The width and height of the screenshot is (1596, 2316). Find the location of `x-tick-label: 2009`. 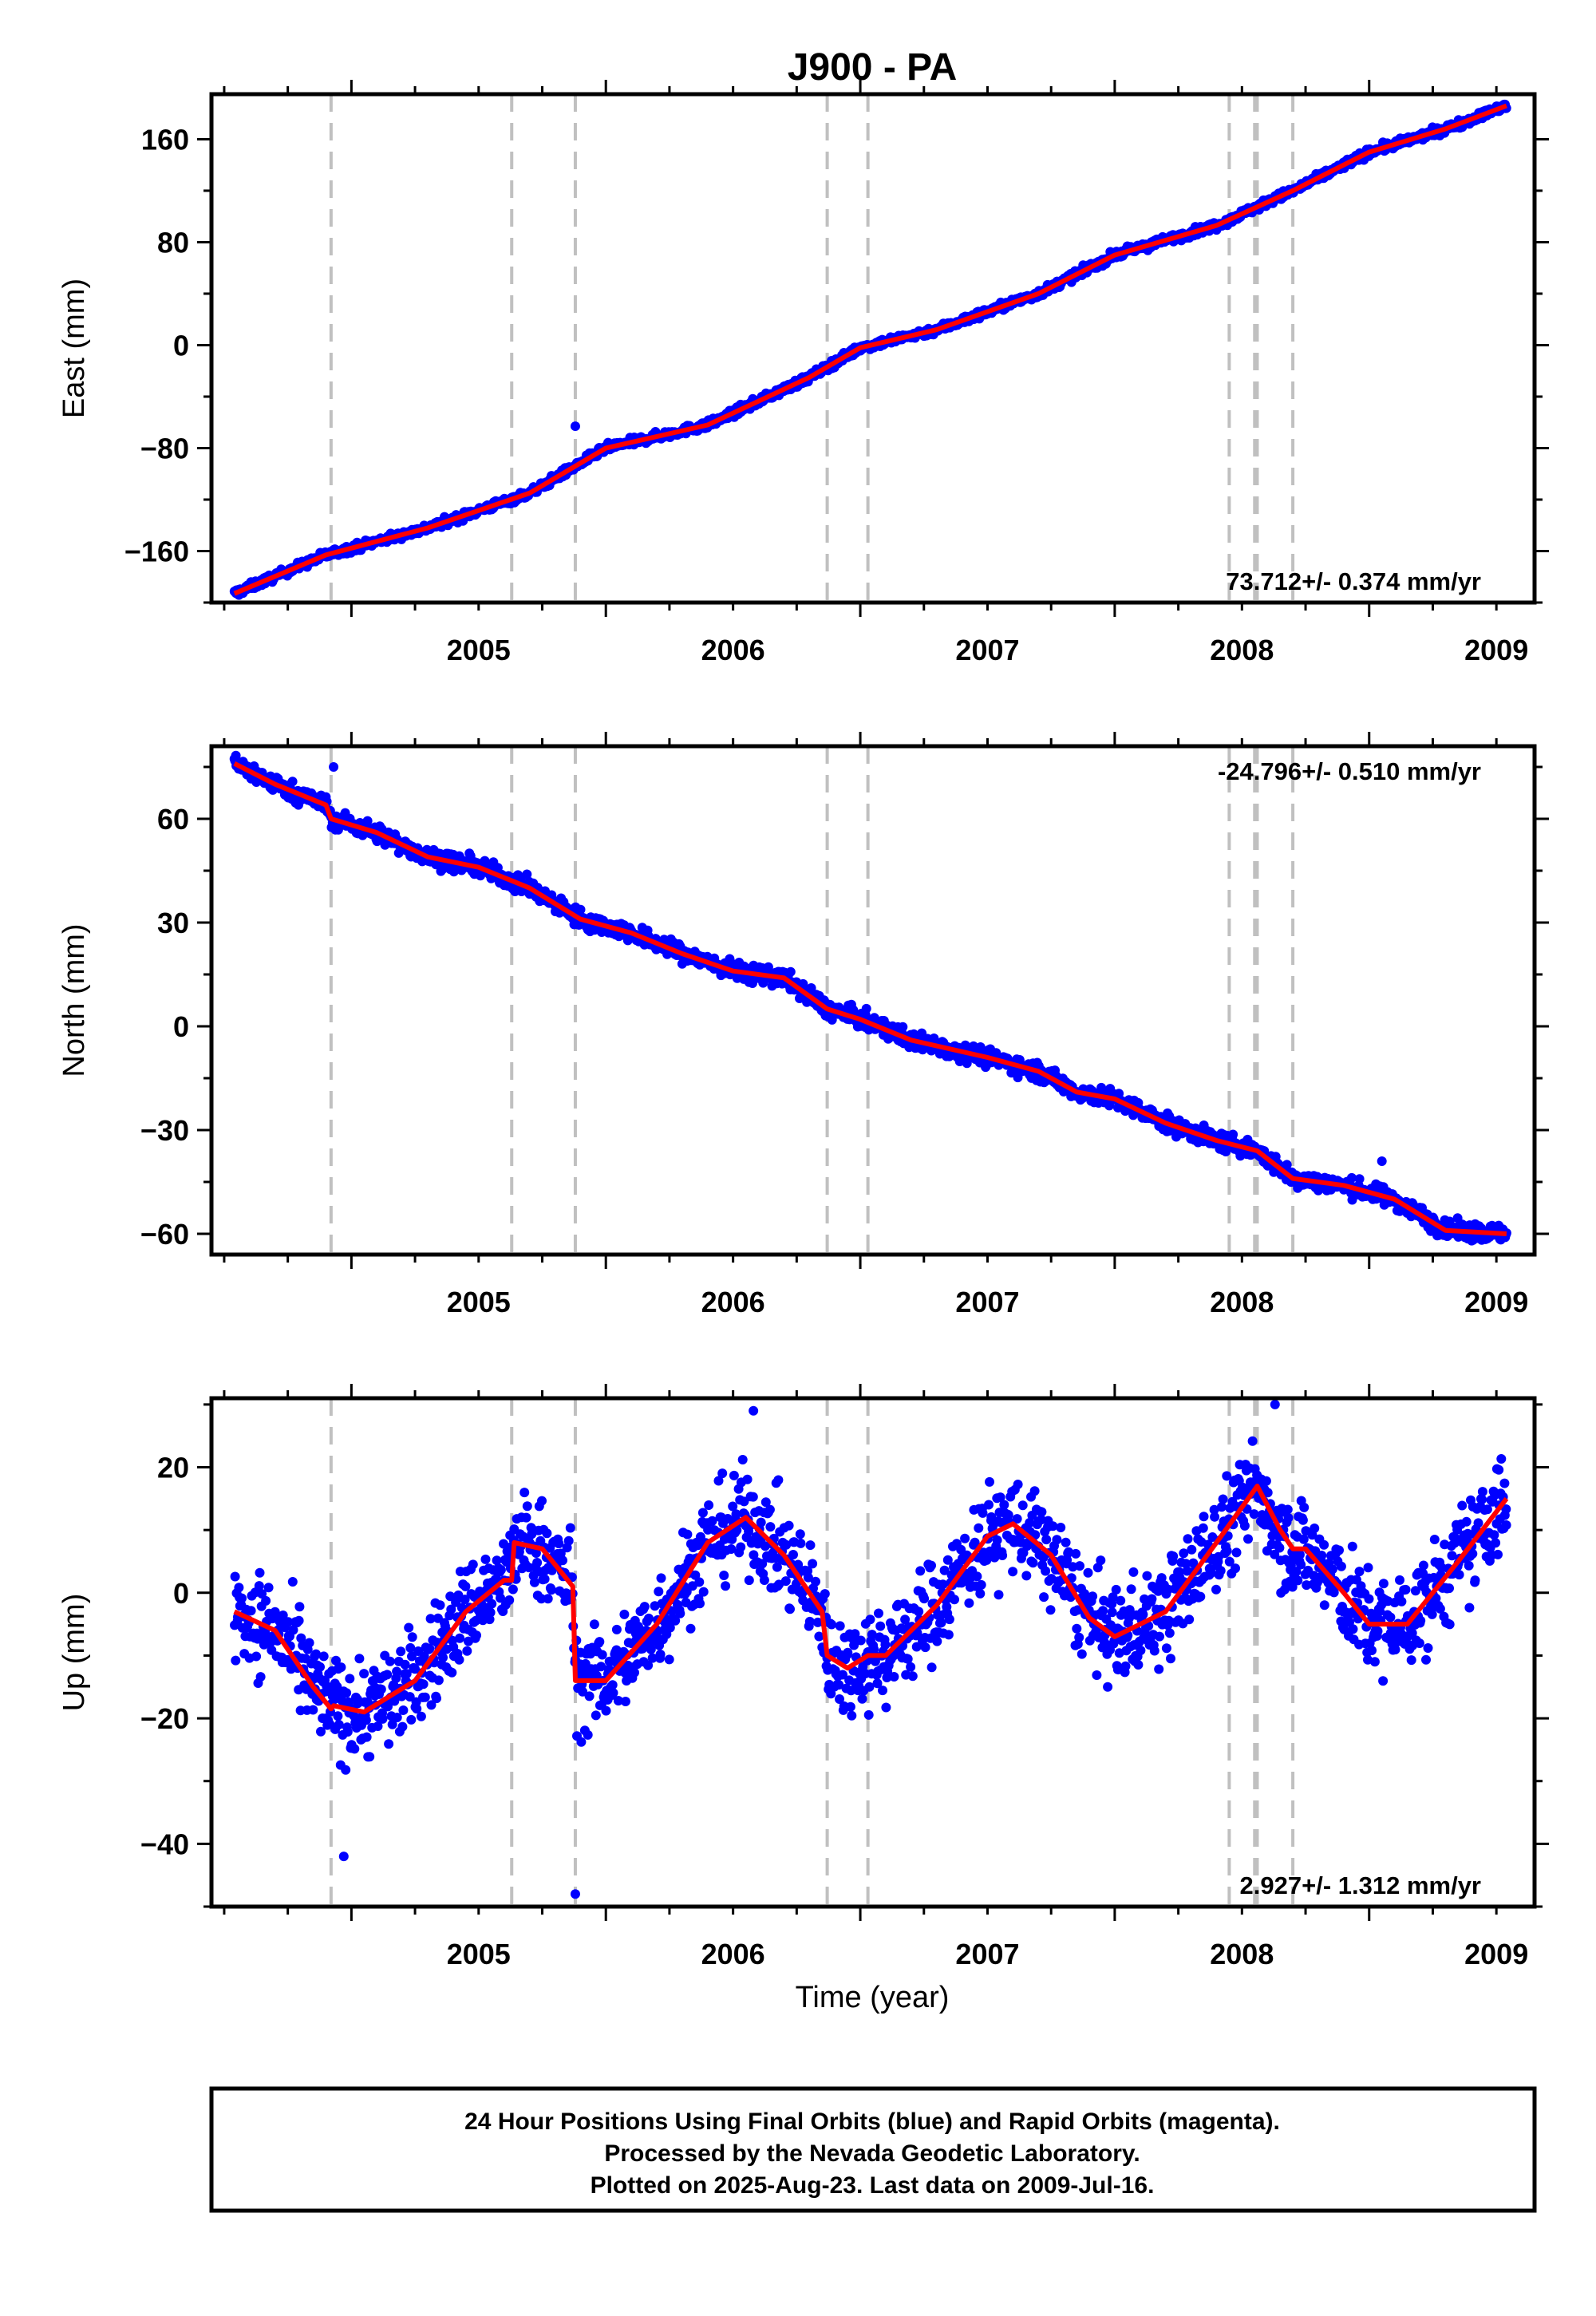

x-tick-label: 2009 is located at coordinates (1496, 1302).